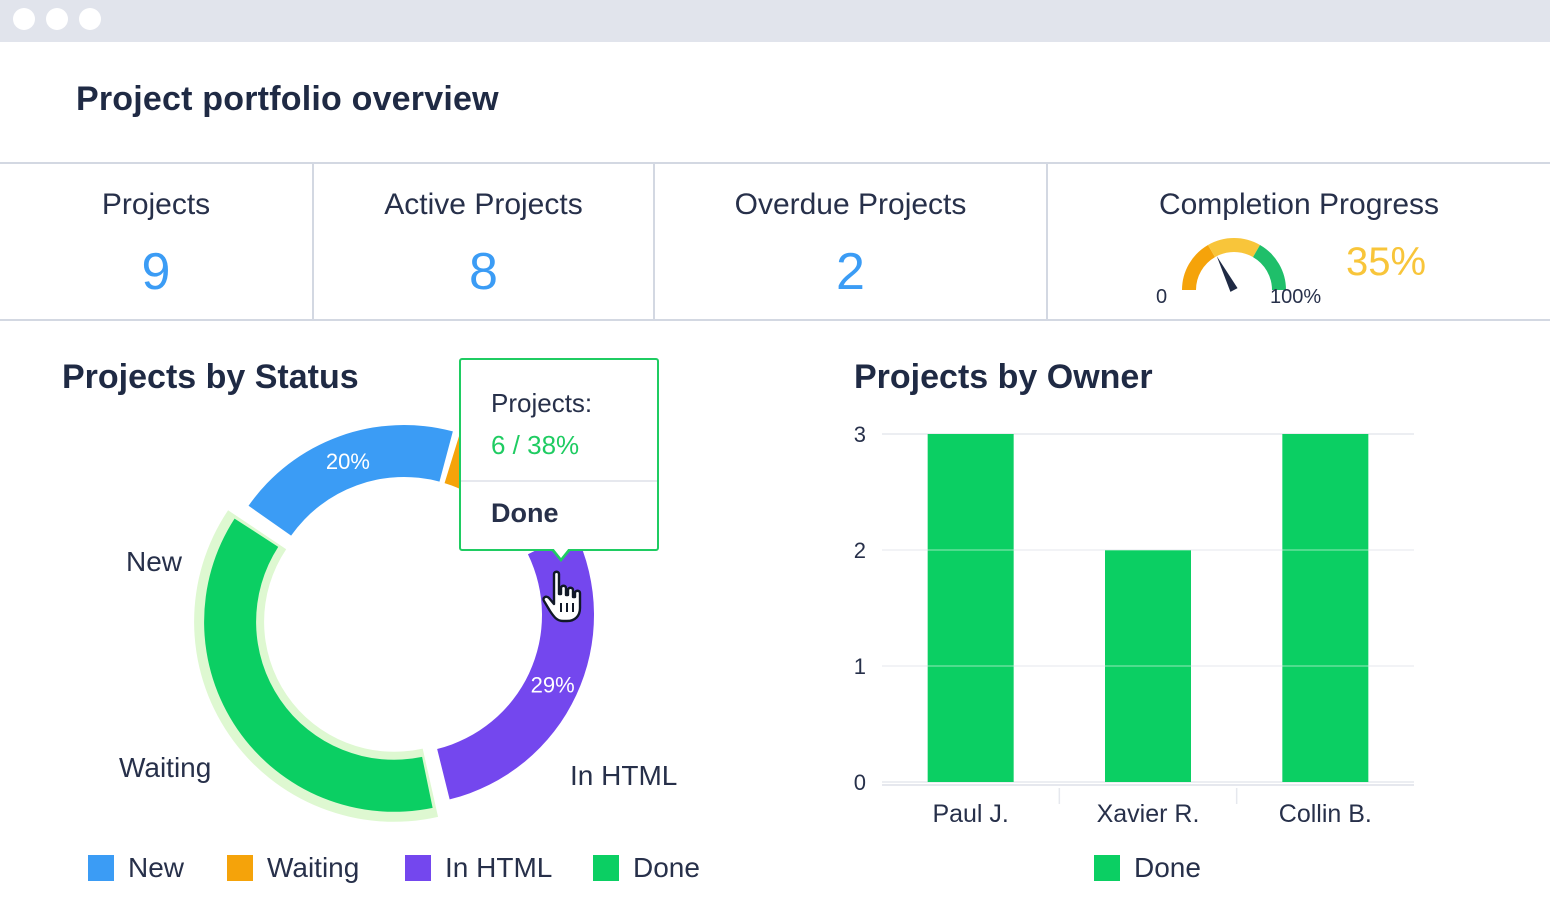 The image size is (1550, 908). Describe the element at coordinates (525, 513) in the screenshot. I see `tooltip-series: Done` at that location.